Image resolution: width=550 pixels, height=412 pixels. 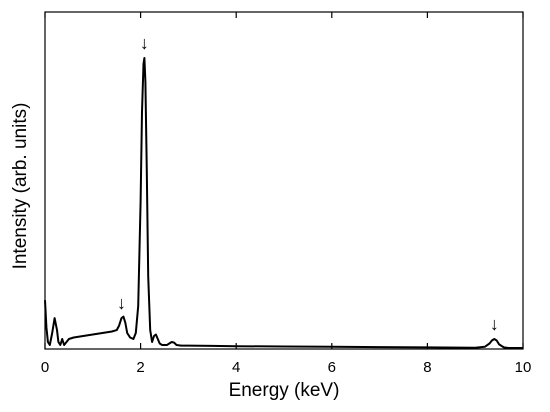 I want to click on x-tick-label: 8, so click(x=427, y=367).